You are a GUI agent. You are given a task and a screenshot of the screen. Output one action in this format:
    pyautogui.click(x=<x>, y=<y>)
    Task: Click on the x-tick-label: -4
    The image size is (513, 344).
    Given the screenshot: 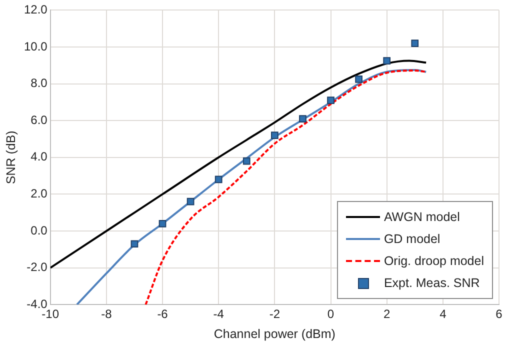 What is the action you would take?
    pyautogui.click(x=218, y=314)
    